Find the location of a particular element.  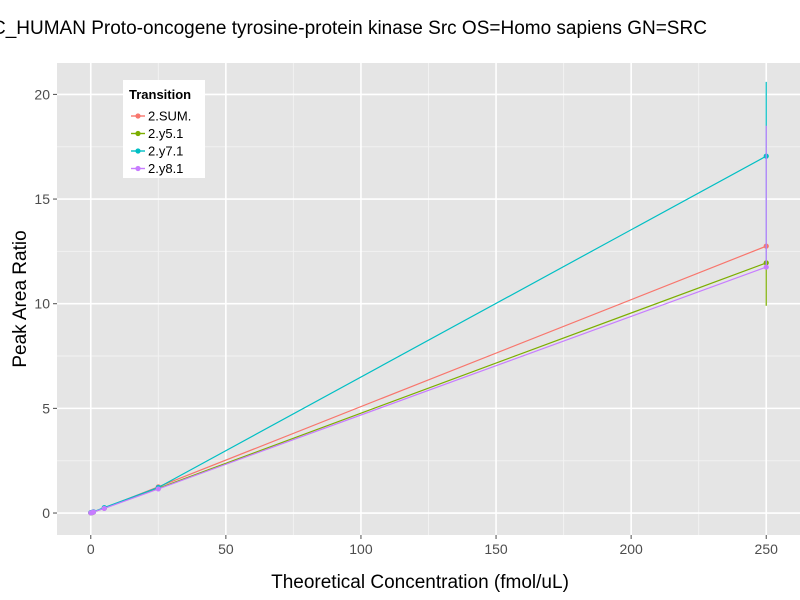

x-tick-label: 150 is located at coordinates (496, 549).